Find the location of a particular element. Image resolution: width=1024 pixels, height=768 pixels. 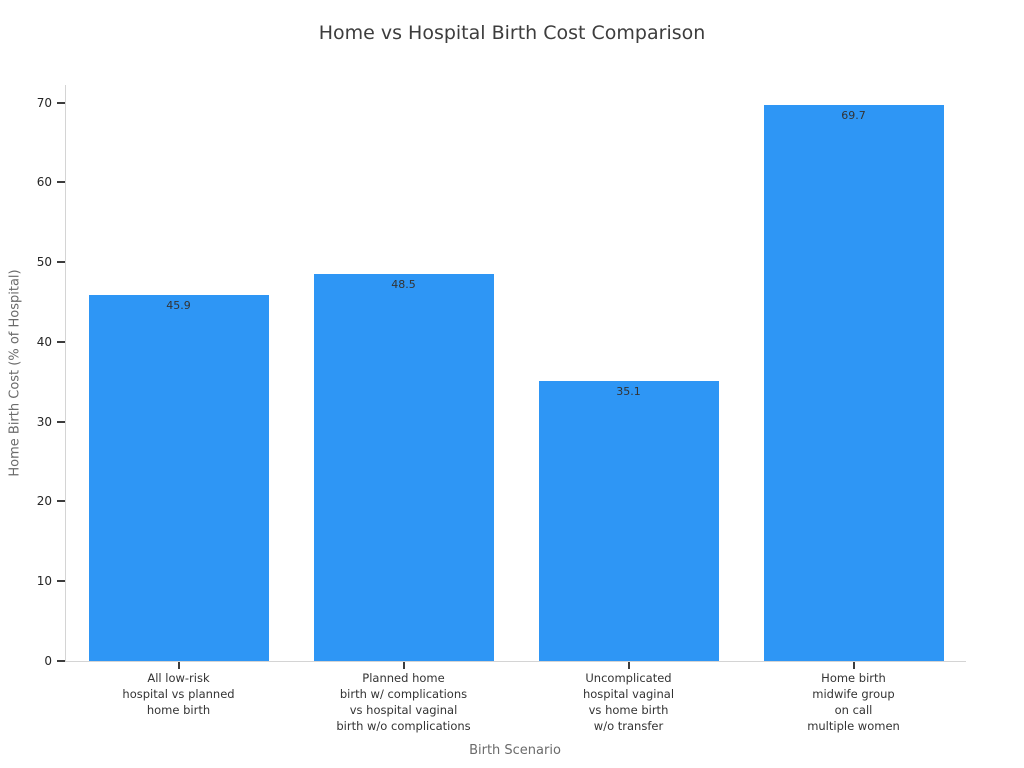

y-tick-label: 40 is located at coordinates (44, 341).